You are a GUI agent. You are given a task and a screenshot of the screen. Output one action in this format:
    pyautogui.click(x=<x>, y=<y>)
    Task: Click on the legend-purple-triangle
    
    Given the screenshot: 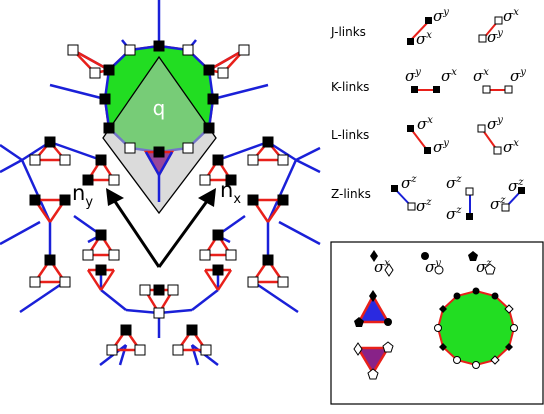 What is the action you would take?
    pyautogui.click(x=373, y=360)
    